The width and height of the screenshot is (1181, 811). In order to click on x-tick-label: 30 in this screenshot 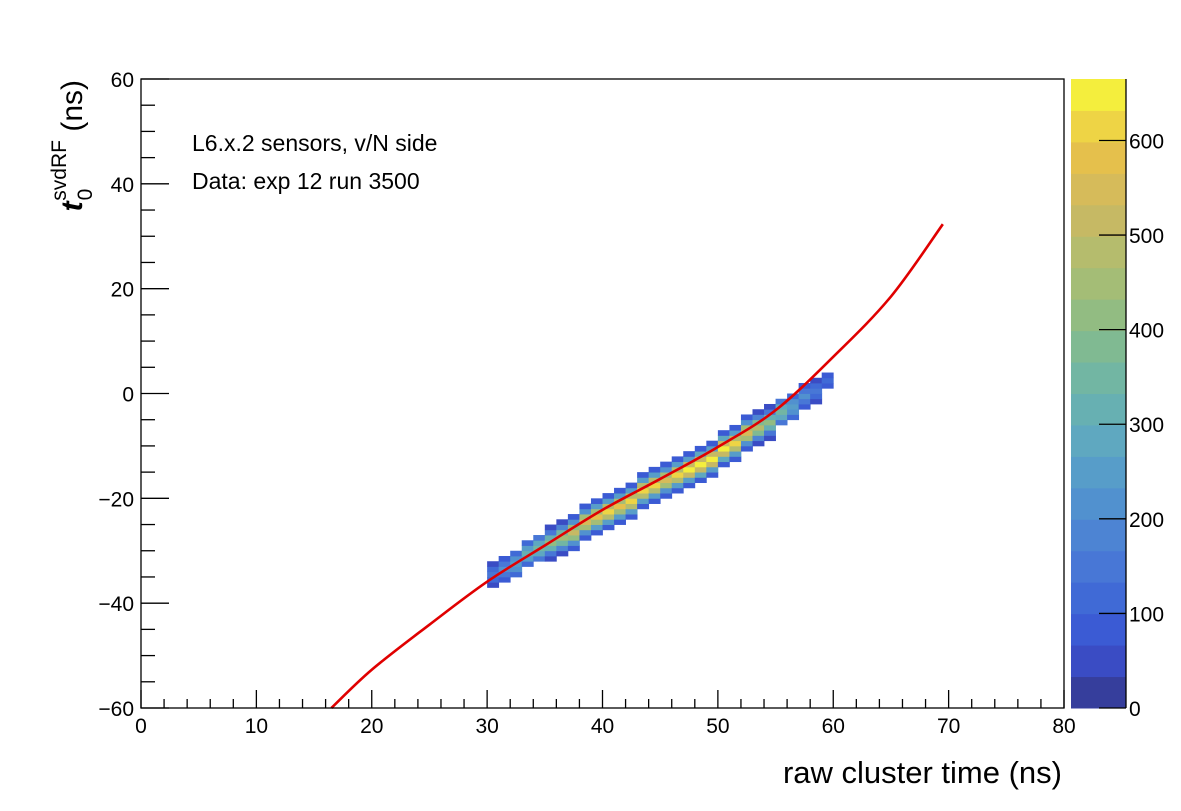, I will do `click(486, 726)`.